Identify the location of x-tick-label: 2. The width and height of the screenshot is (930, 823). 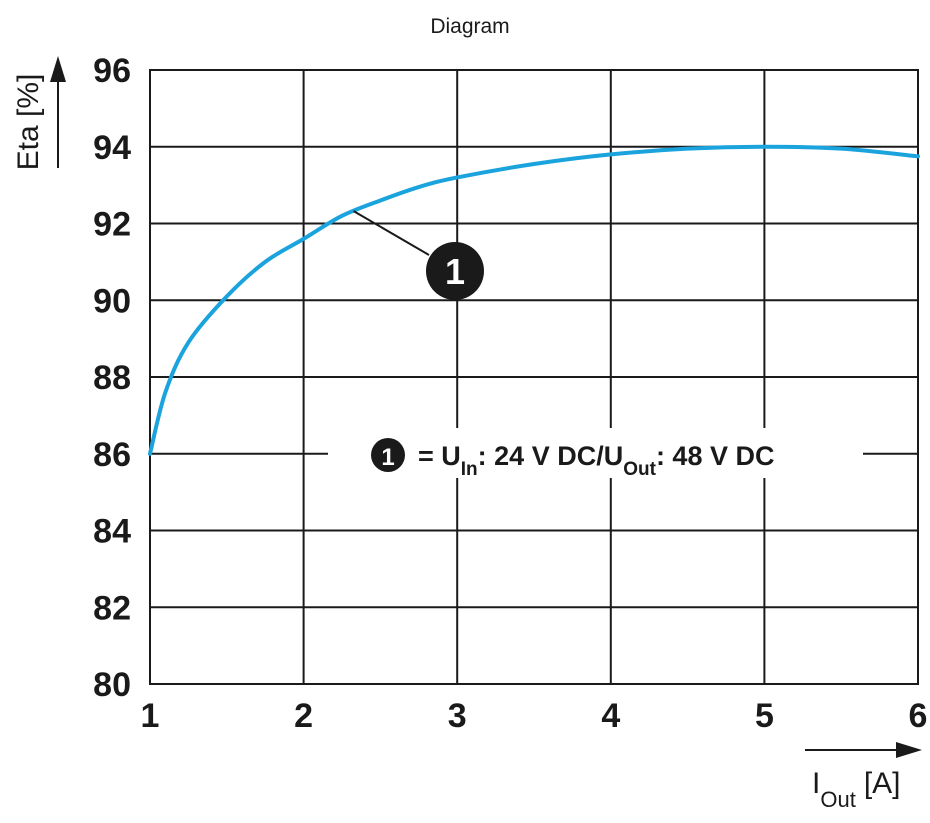
(303, 716).